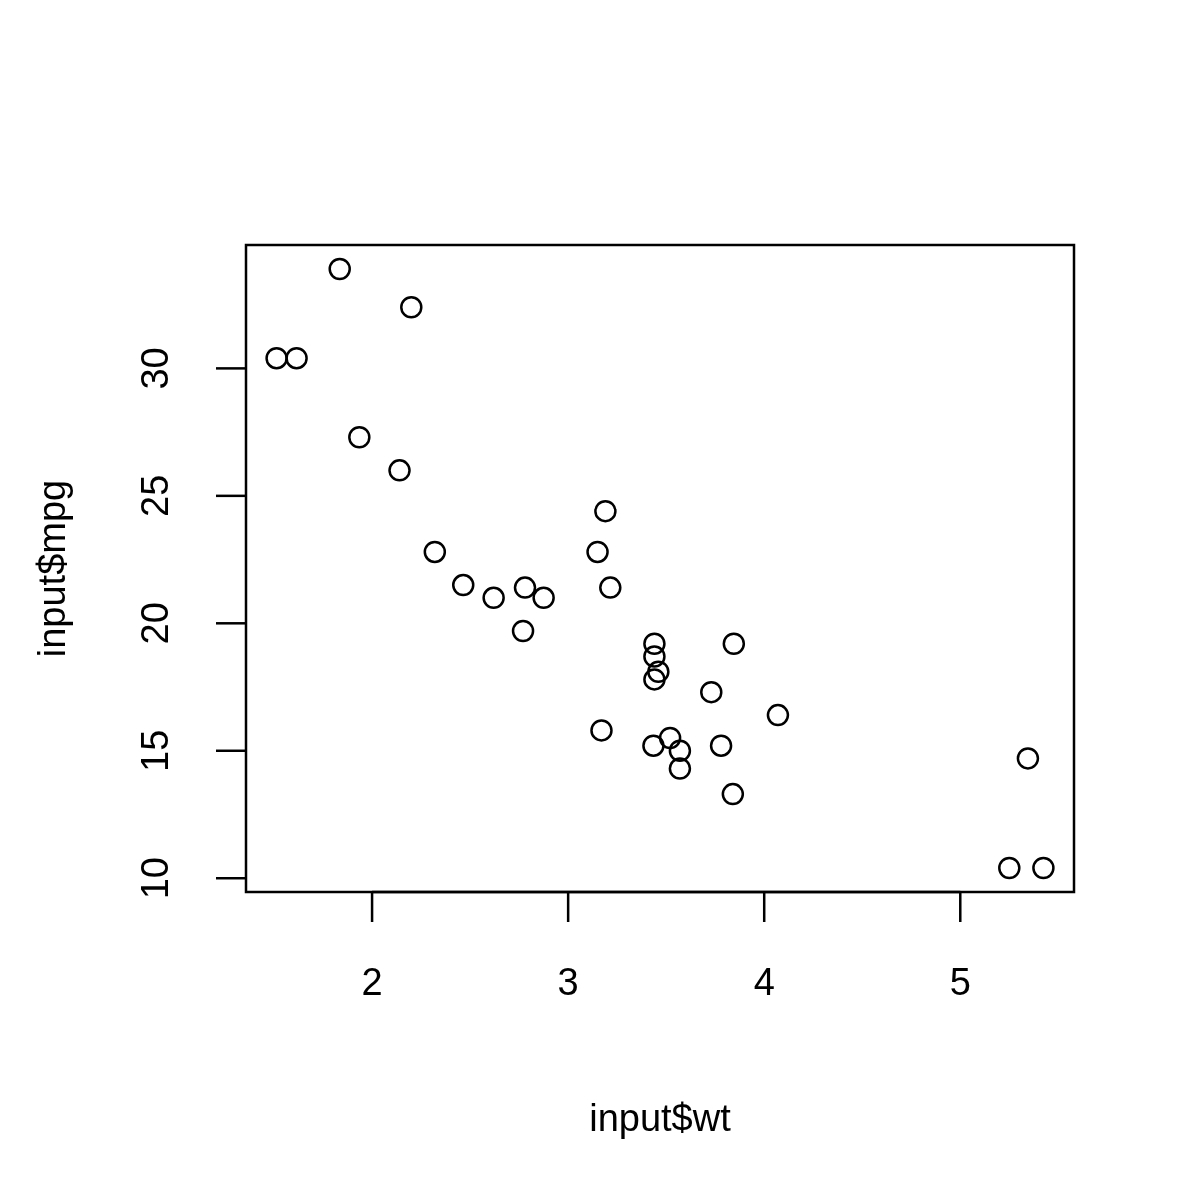 This screenshot has height=1200, width=1200. I want to click on y-tick-label: 25, so click(155, 495).